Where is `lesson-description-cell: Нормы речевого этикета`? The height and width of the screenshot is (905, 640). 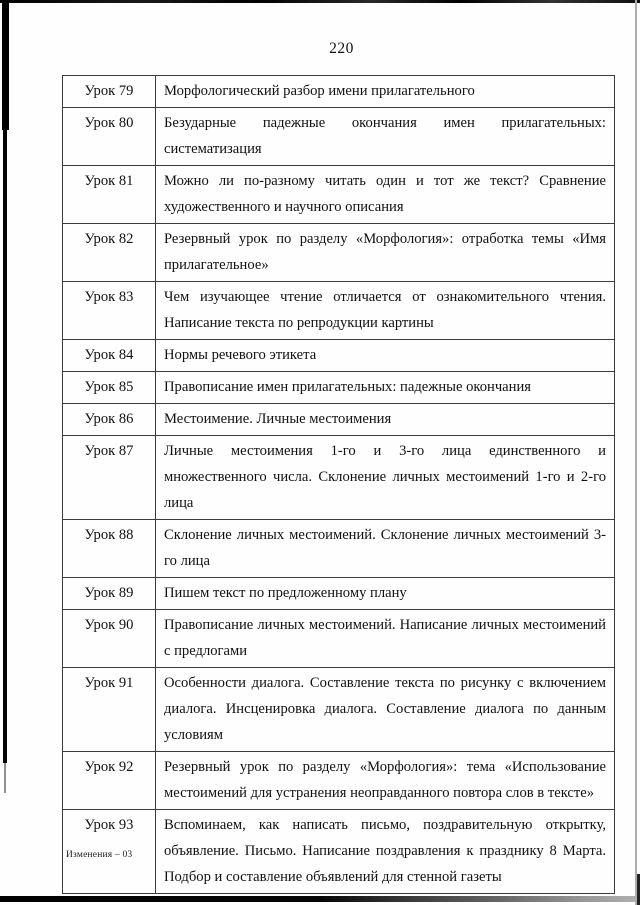 lesson-description-cell: Нормы речевого этикета is located at coordinates (385, 355).